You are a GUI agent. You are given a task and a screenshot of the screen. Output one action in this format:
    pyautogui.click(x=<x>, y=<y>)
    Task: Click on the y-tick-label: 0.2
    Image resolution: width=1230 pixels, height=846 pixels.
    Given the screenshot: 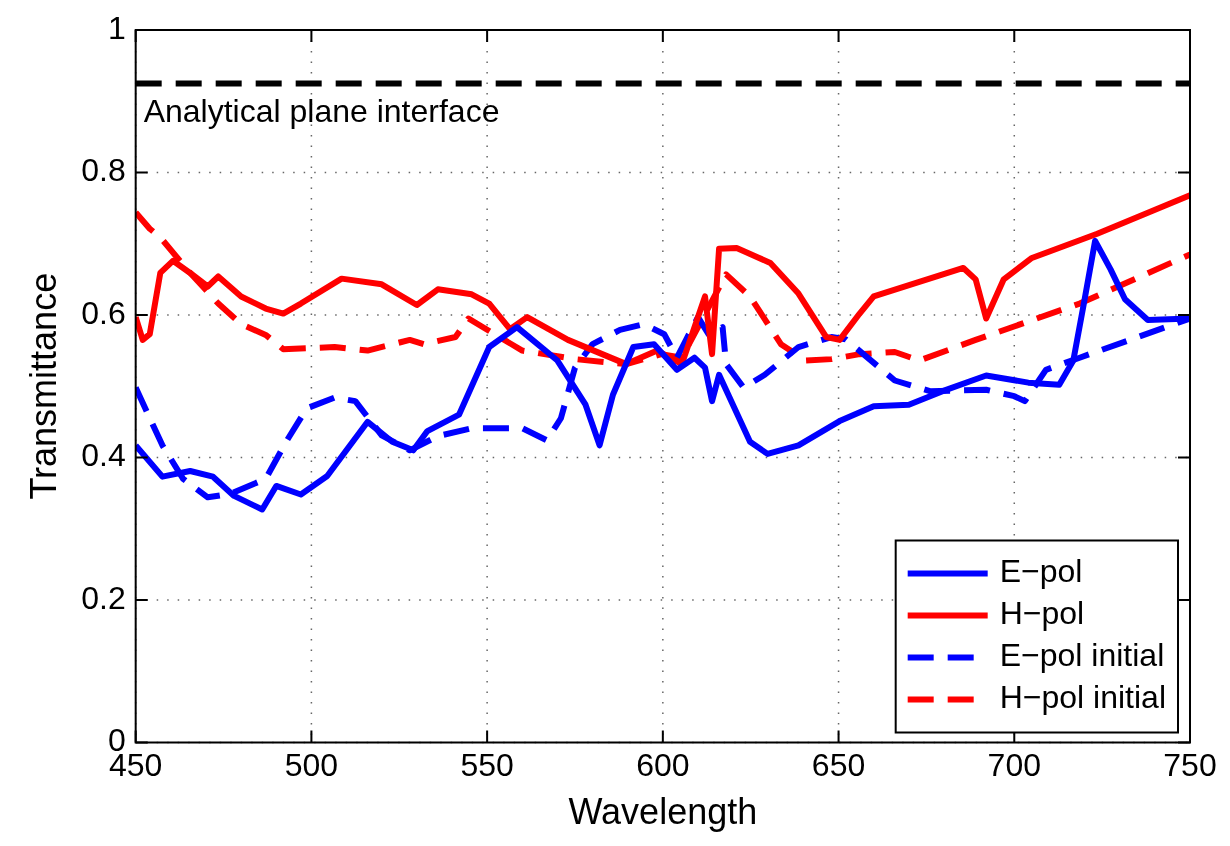 What is the action you would take?
    pyautogui.click(x=103, y=597)
    